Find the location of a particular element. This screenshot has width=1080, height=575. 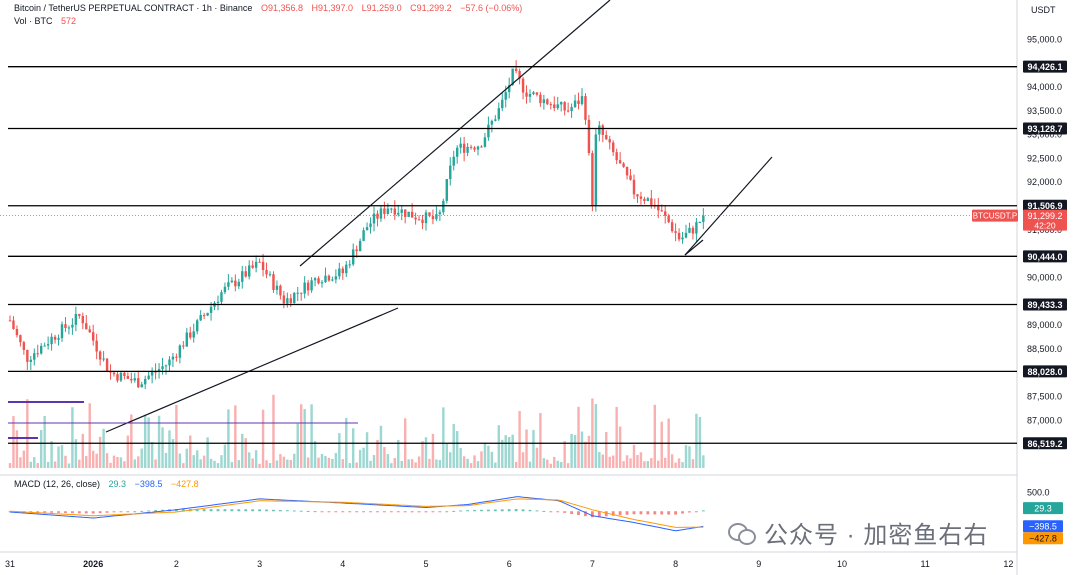

macd-lines is located at coordinates (356, 514).